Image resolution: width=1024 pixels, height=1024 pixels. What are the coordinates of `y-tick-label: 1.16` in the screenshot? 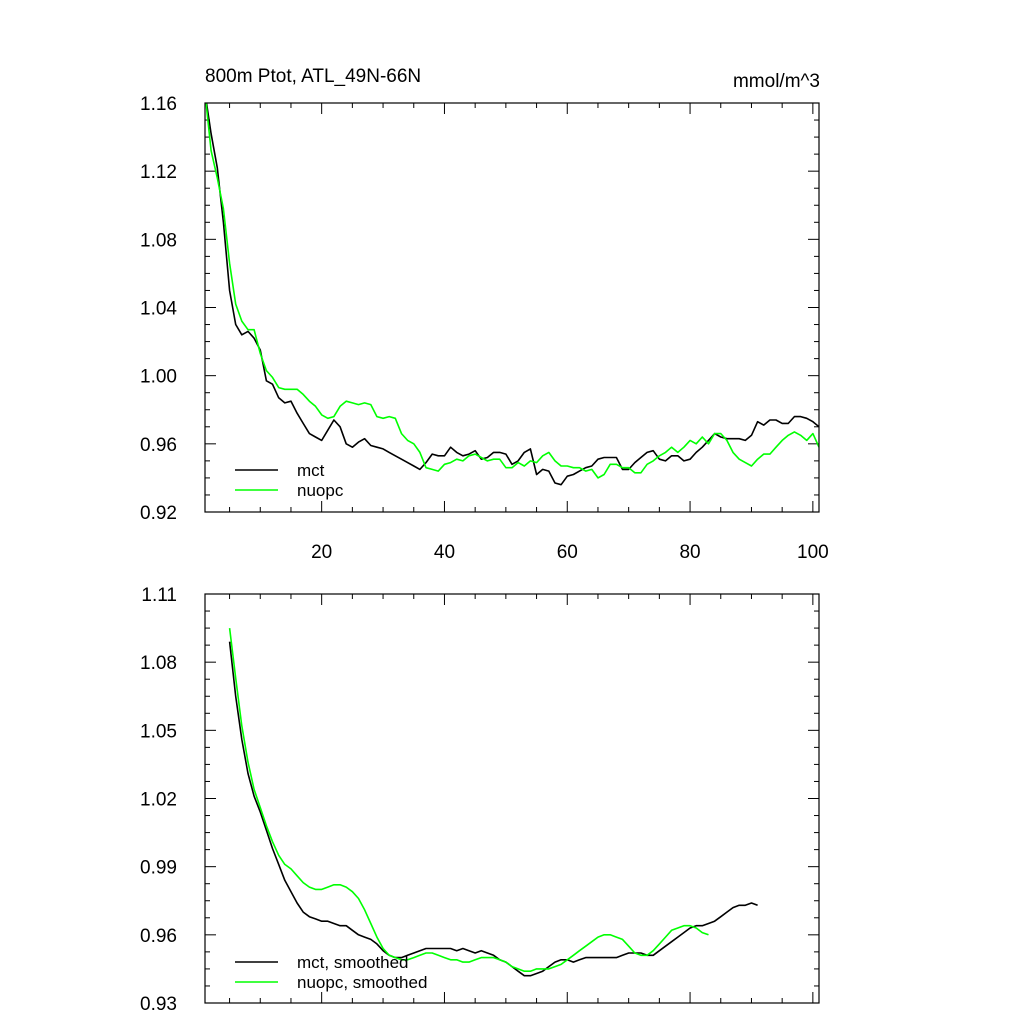 It's located at (158, 104).